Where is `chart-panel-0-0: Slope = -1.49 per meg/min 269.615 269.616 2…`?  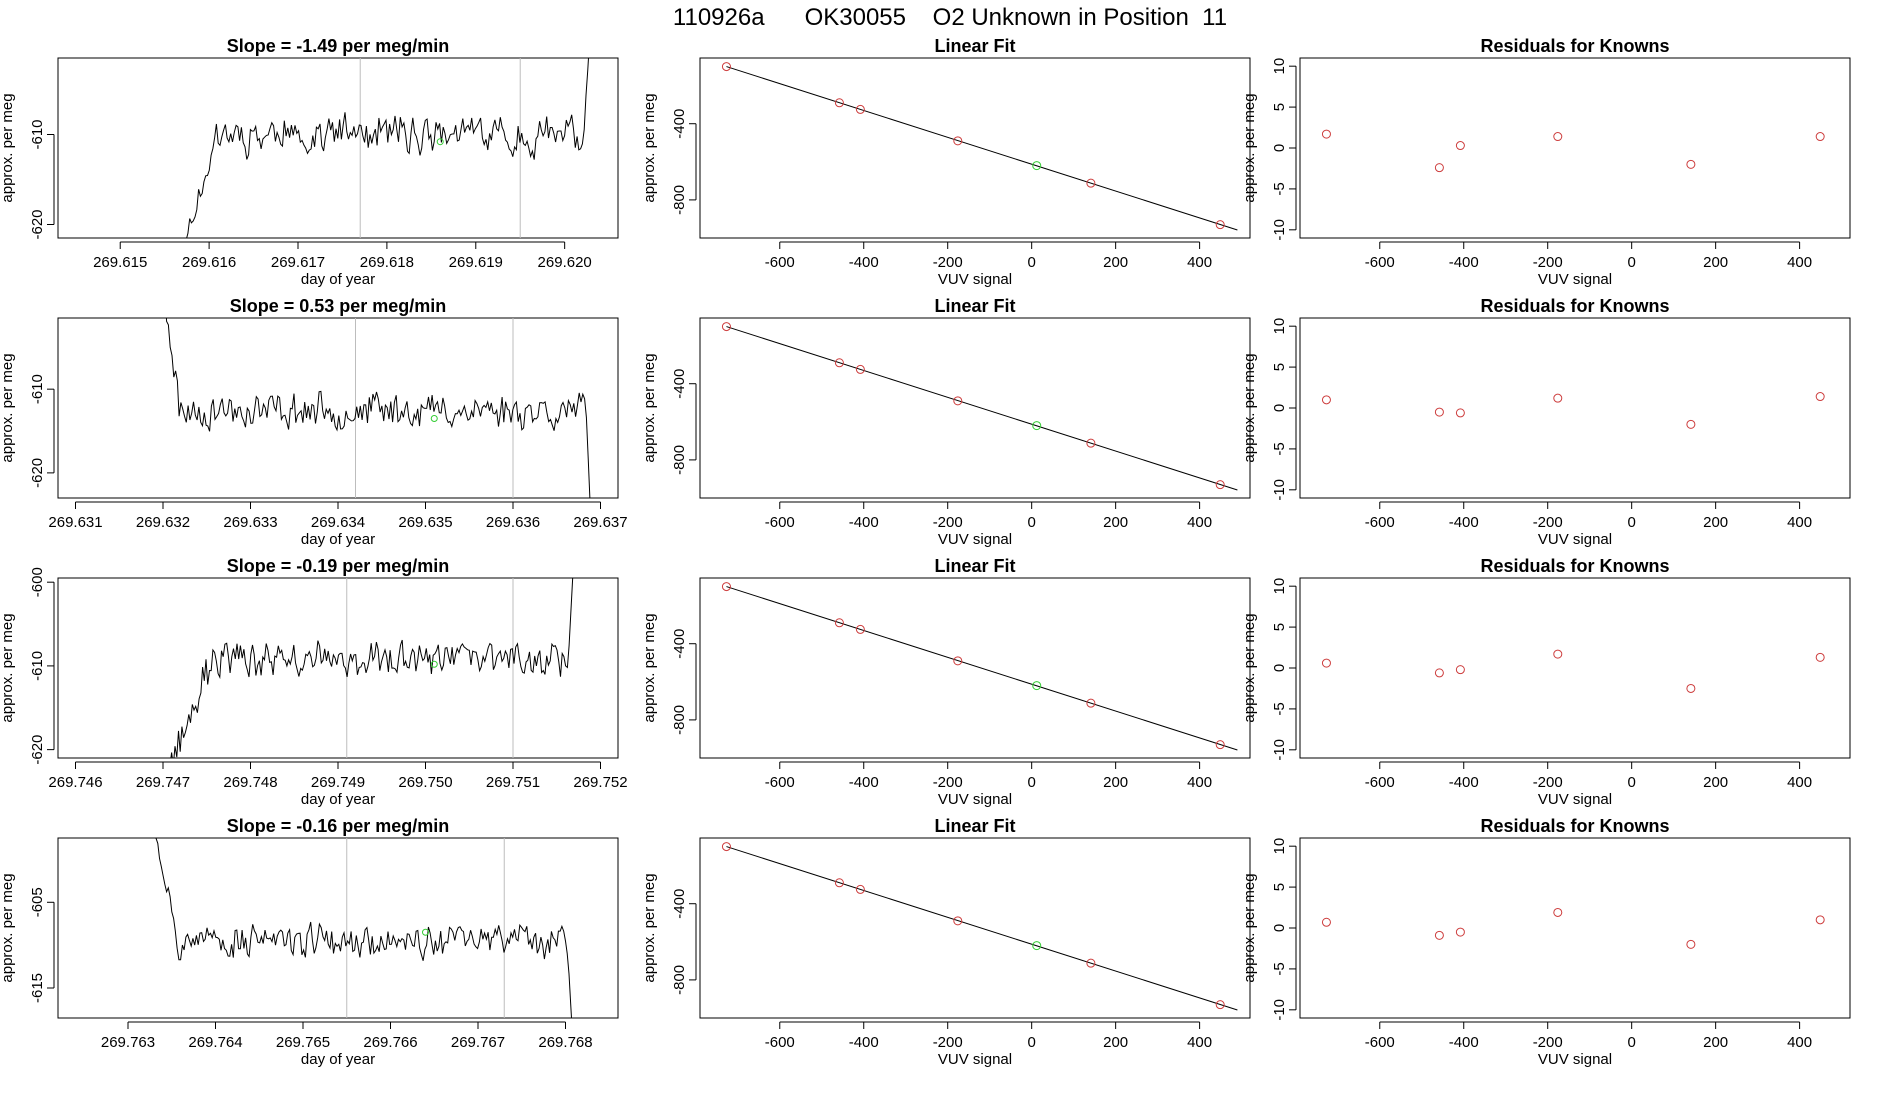
chart-panel-0-0: Slope = -1.49 per meg/min 269.615 269.616 2… is located at coordinates (309, 162).